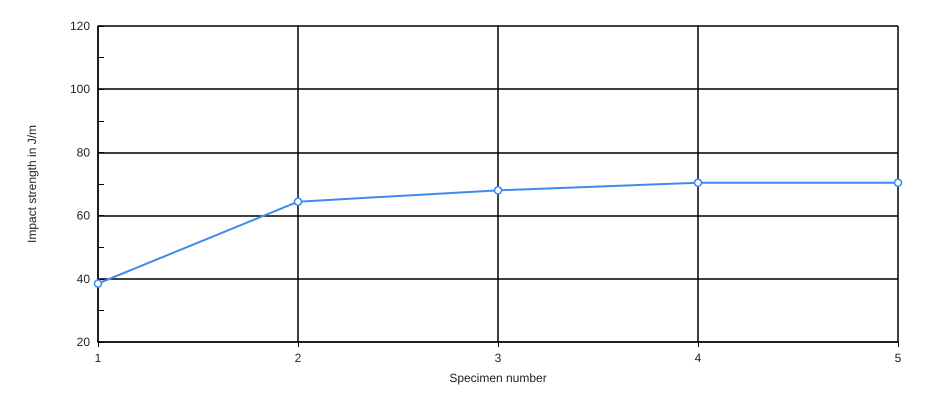  What do you see at coordinates (498, 378) in the screenshot?
I see `x-axis-title: Specimen number` at bounding box center [498, 378].